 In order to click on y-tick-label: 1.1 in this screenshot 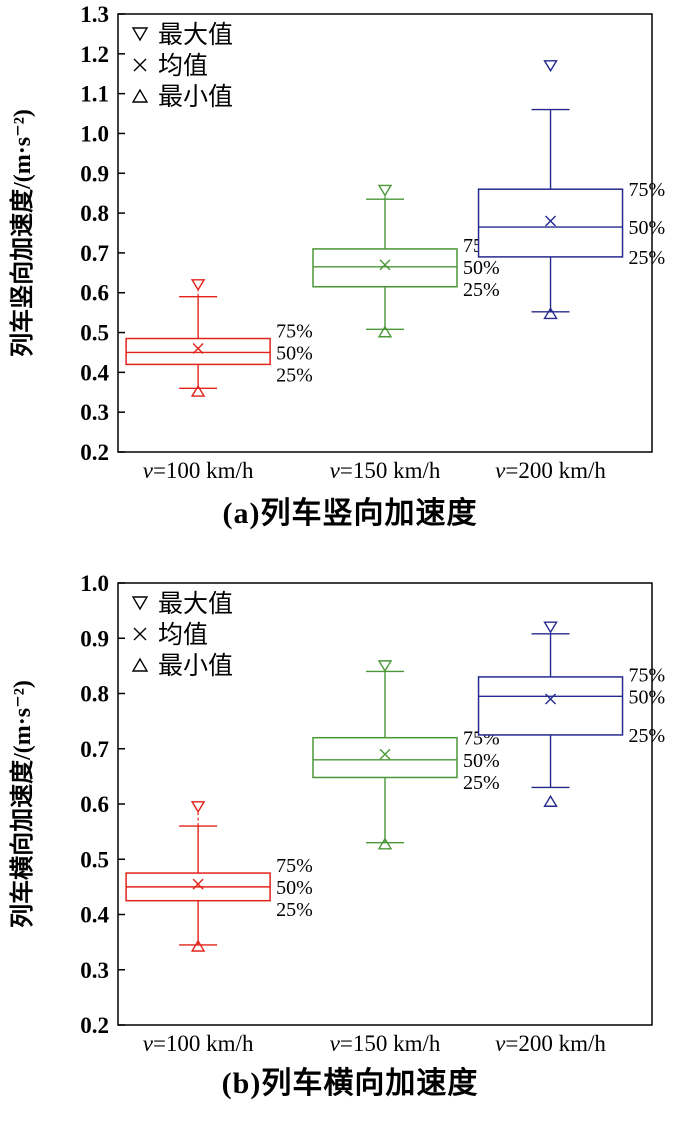, I will do `click(94, 94)`.